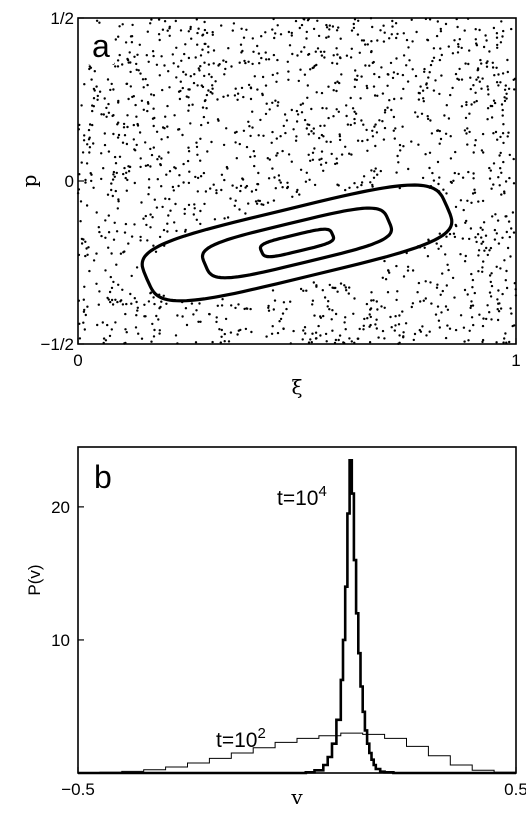 The image size is (526, 815). I want to click on y-tick-label: 10, so click(60, 640).